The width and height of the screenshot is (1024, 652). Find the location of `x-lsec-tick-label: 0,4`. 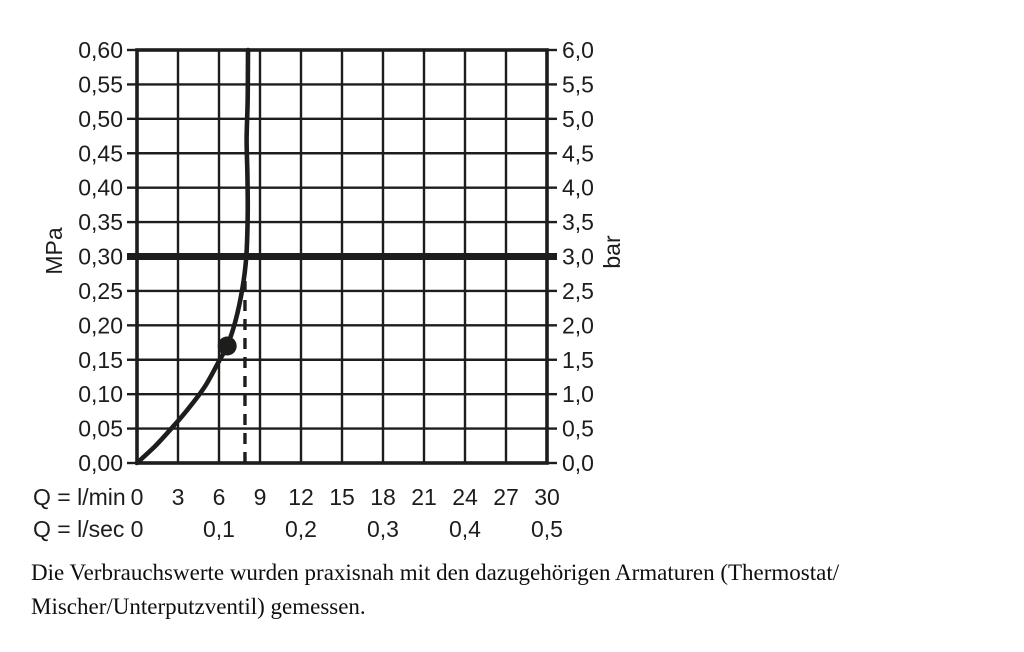

x-lsec-tick-label: 0,4 is located at coordinates (465, 529).